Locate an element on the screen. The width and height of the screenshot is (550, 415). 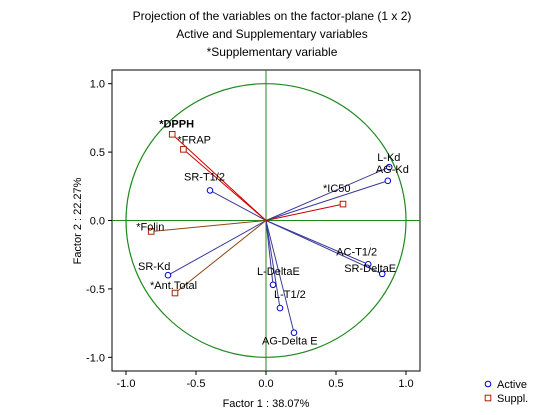
y-axis-label: Factor 2 : 22.27% is located at coordinates (78, 220).